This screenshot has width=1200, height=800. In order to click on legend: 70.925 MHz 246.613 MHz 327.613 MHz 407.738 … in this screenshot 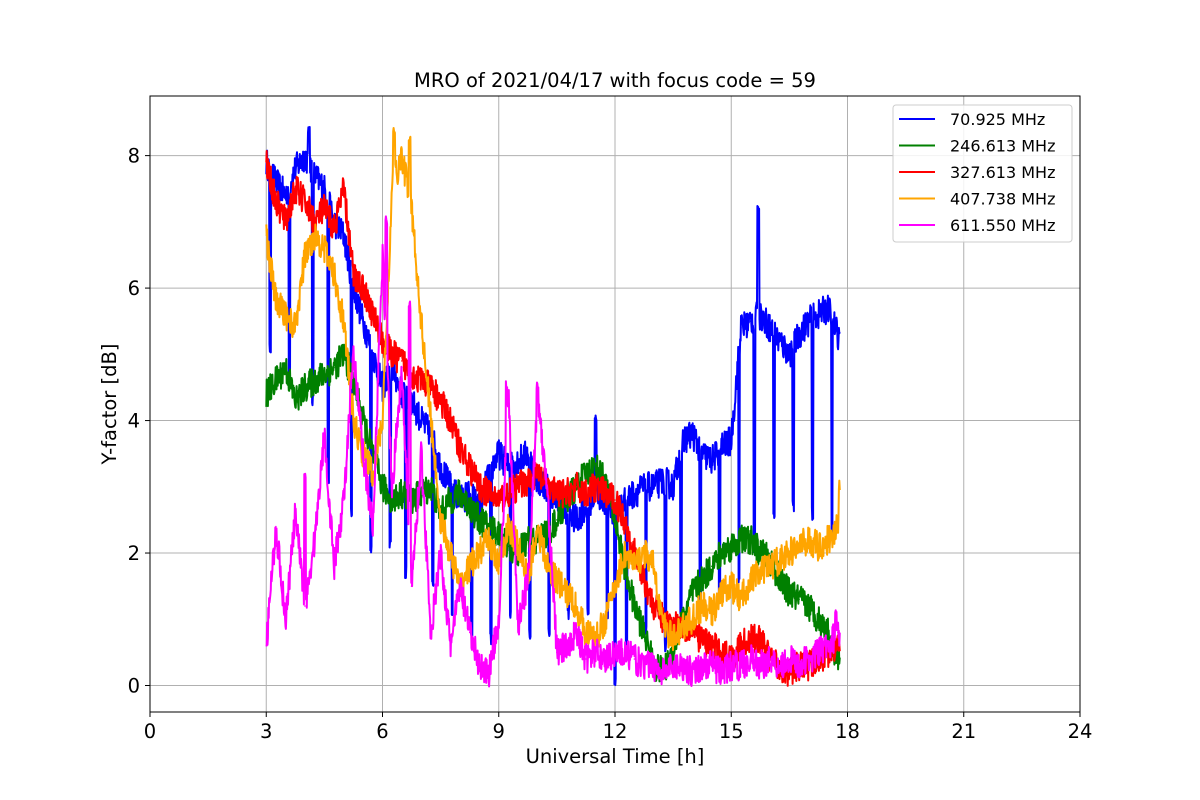, I will do `click(982, 173)`.